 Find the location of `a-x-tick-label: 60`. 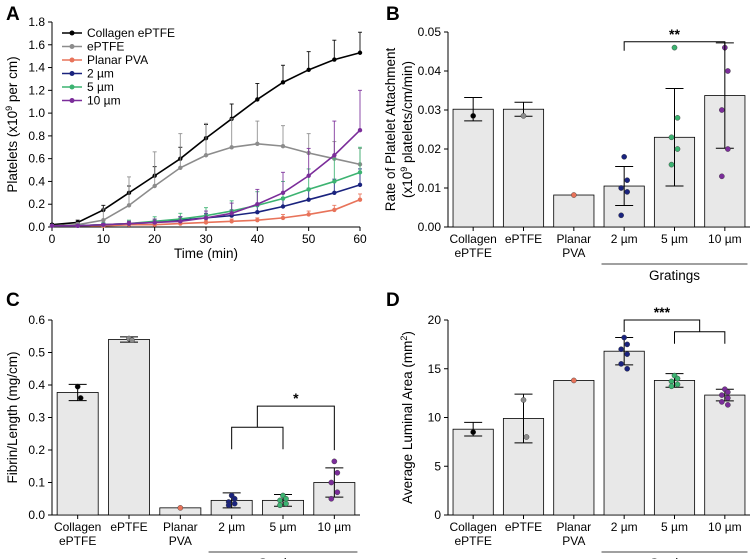

a-x-tick-label: 60 is located at coordinates (360, 239).